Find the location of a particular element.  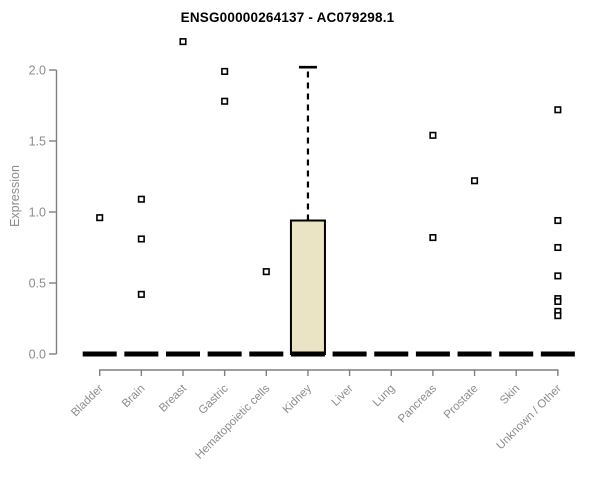

y-tick-label: 0.5 is located at coordinates (37, 284).